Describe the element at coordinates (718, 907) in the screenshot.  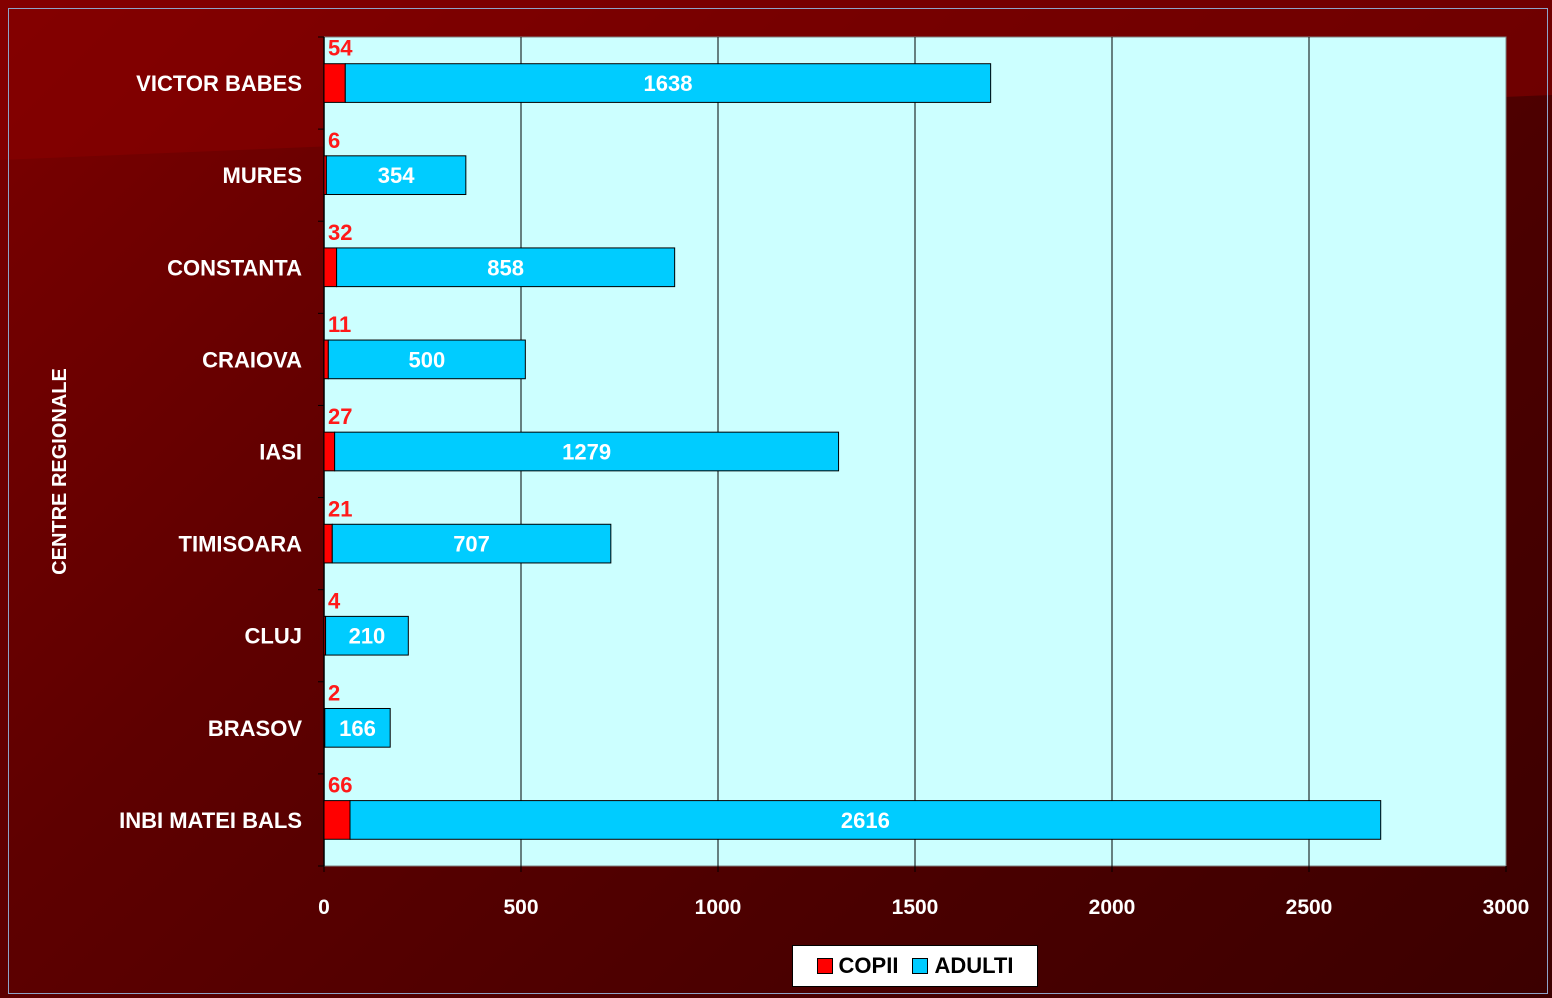
I see `x-tick-label: 1000` at that location.